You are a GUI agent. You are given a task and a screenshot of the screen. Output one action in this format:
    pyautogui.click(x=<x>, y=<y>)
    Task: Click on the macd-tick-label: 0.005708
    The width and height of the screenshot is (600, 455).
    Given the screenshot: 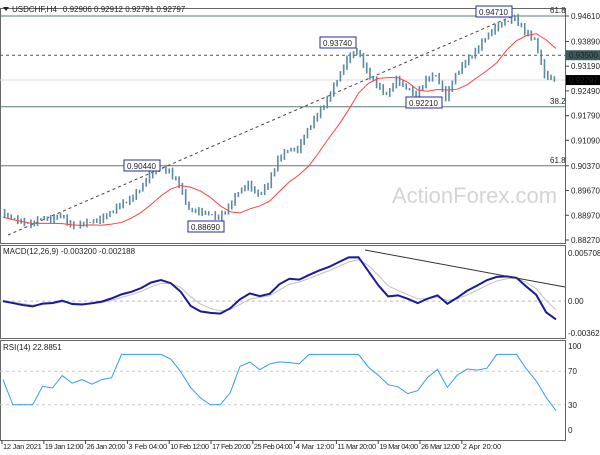 What is the action you would take?
    pyautogui.click(x=584, y=253)
    